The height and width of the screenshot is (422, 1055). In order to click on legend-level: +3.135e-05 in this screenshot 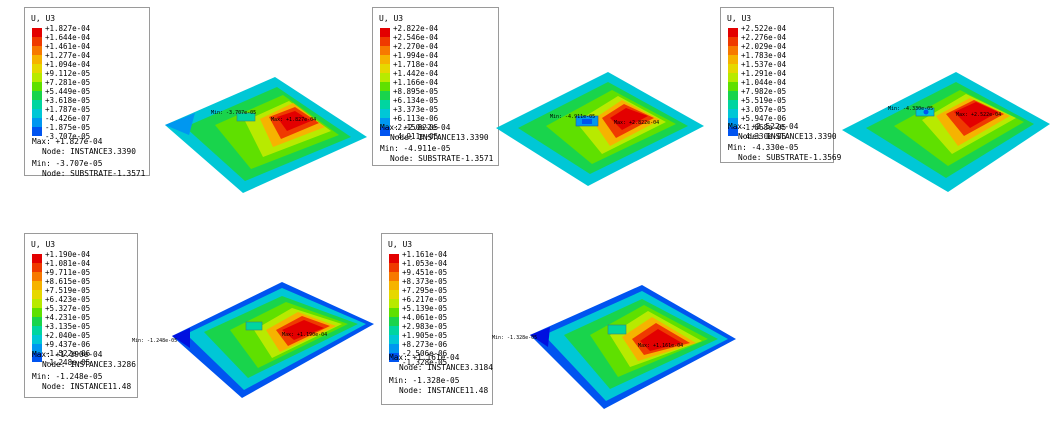, I will do `click(68, 326)`.